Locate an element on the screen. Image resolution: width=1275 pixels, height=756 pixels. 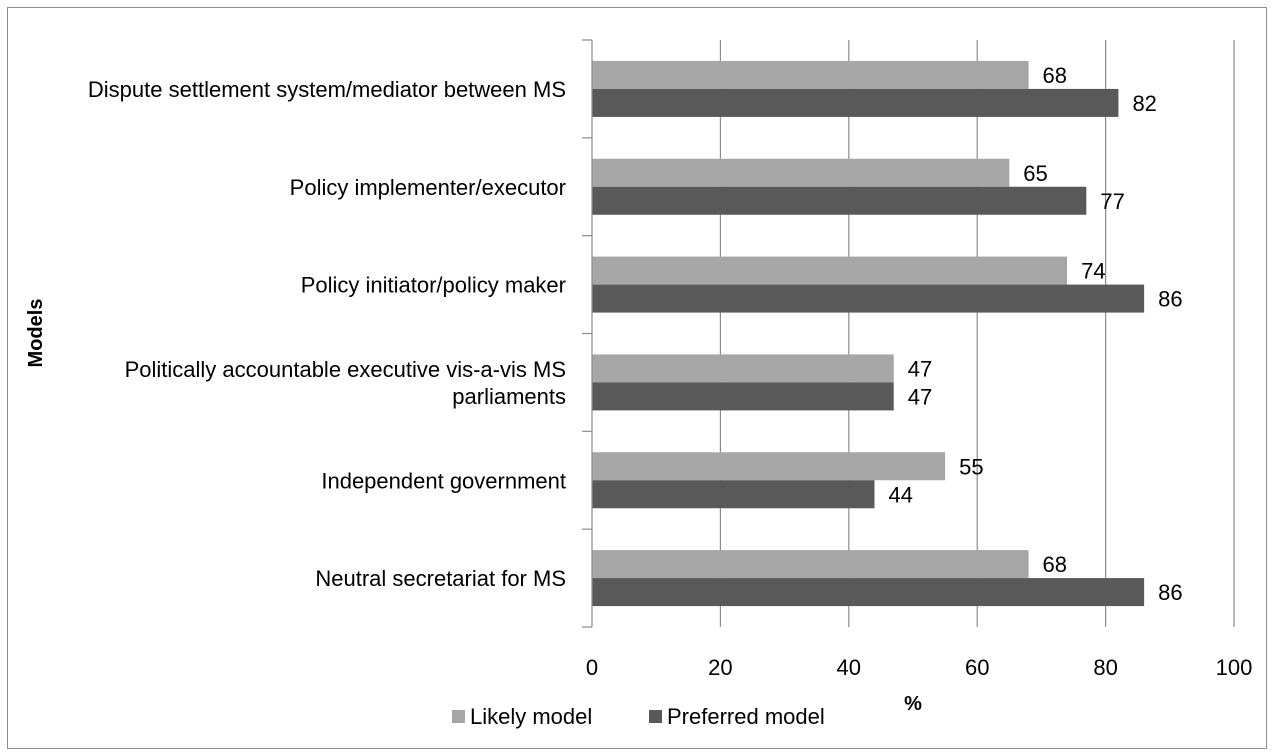
legend-label: Preferred model is located at coordinates (746, 716).